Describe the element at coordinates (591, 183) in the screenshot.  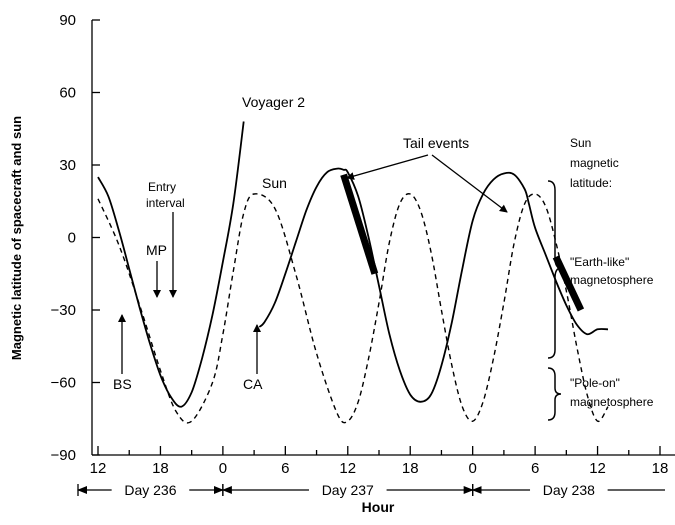
I see `sun-mag-label-3: latitude:` at that location.